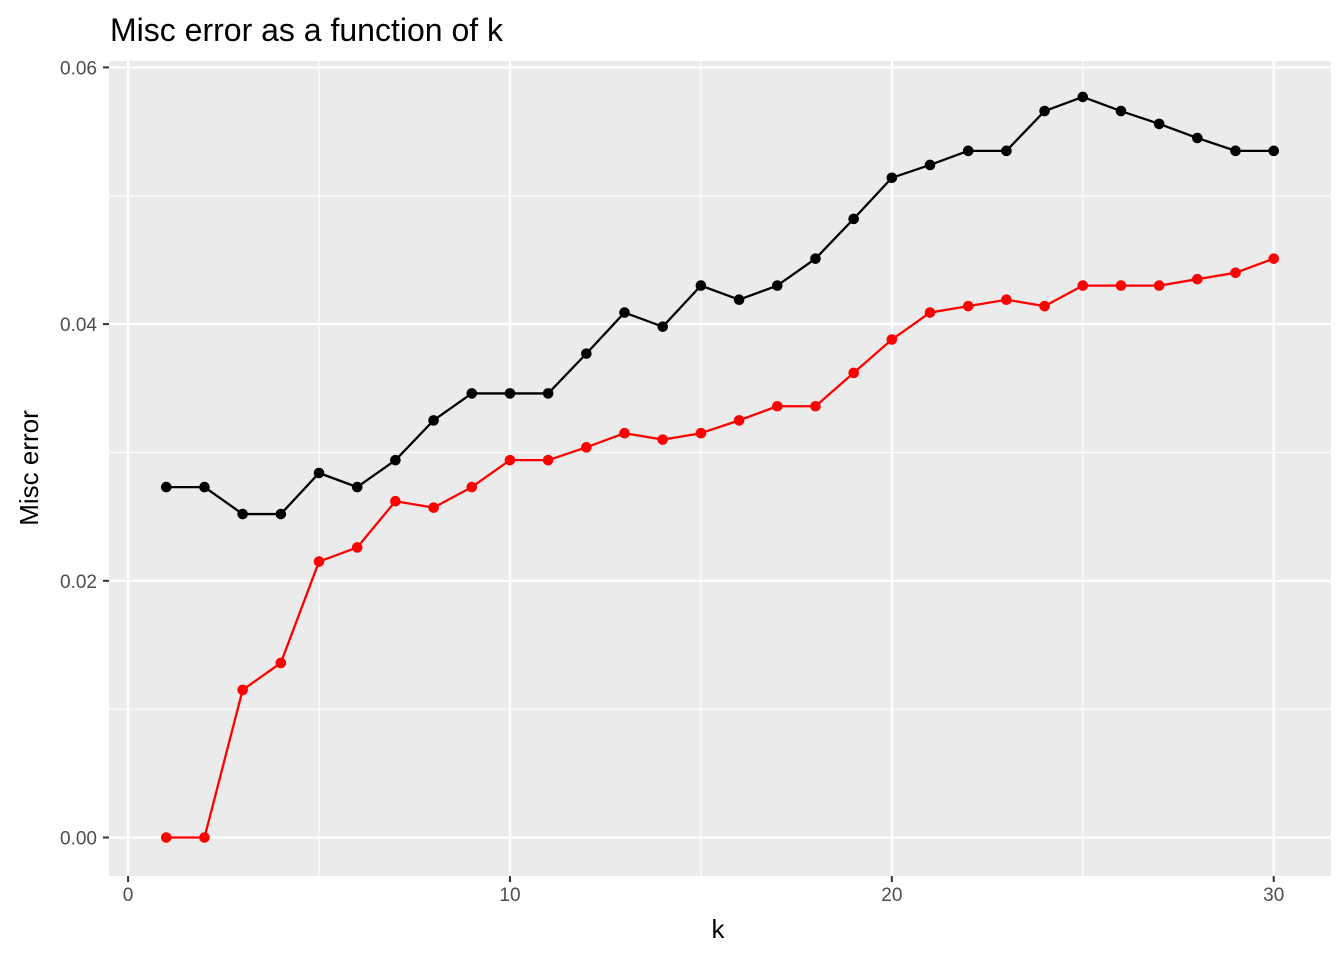  I want to click on y-tick-label: 0.00, so click(78, 838).